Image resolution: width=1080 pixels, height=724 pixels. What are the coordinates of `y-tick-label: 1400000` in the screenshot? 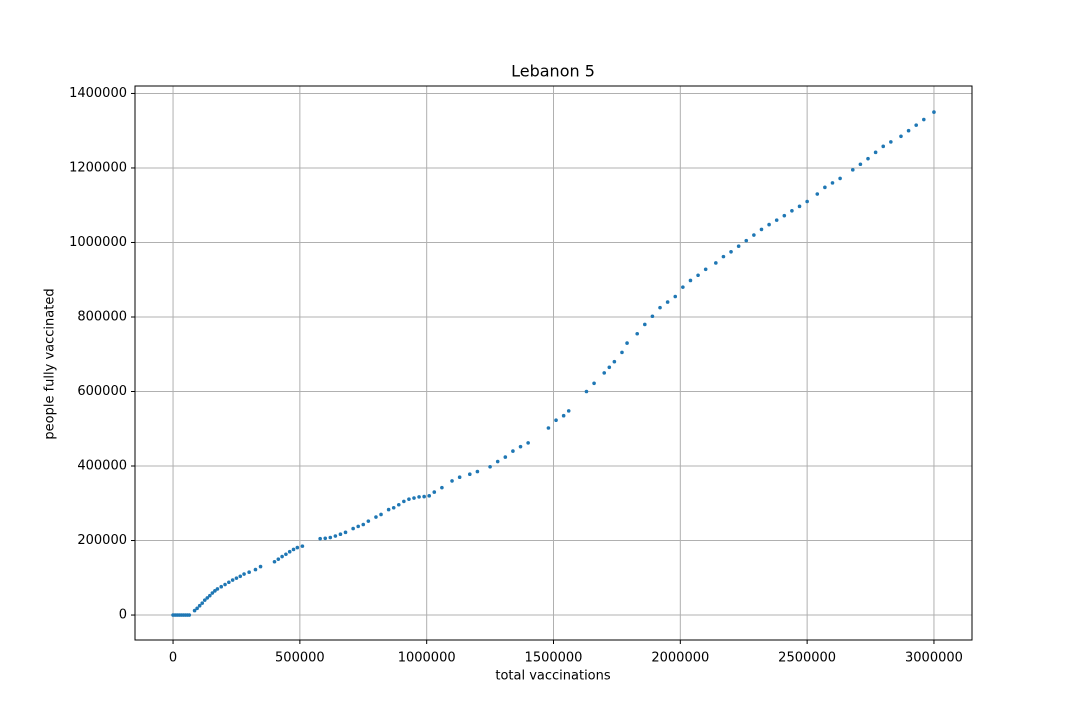 It's located at (98, 93).